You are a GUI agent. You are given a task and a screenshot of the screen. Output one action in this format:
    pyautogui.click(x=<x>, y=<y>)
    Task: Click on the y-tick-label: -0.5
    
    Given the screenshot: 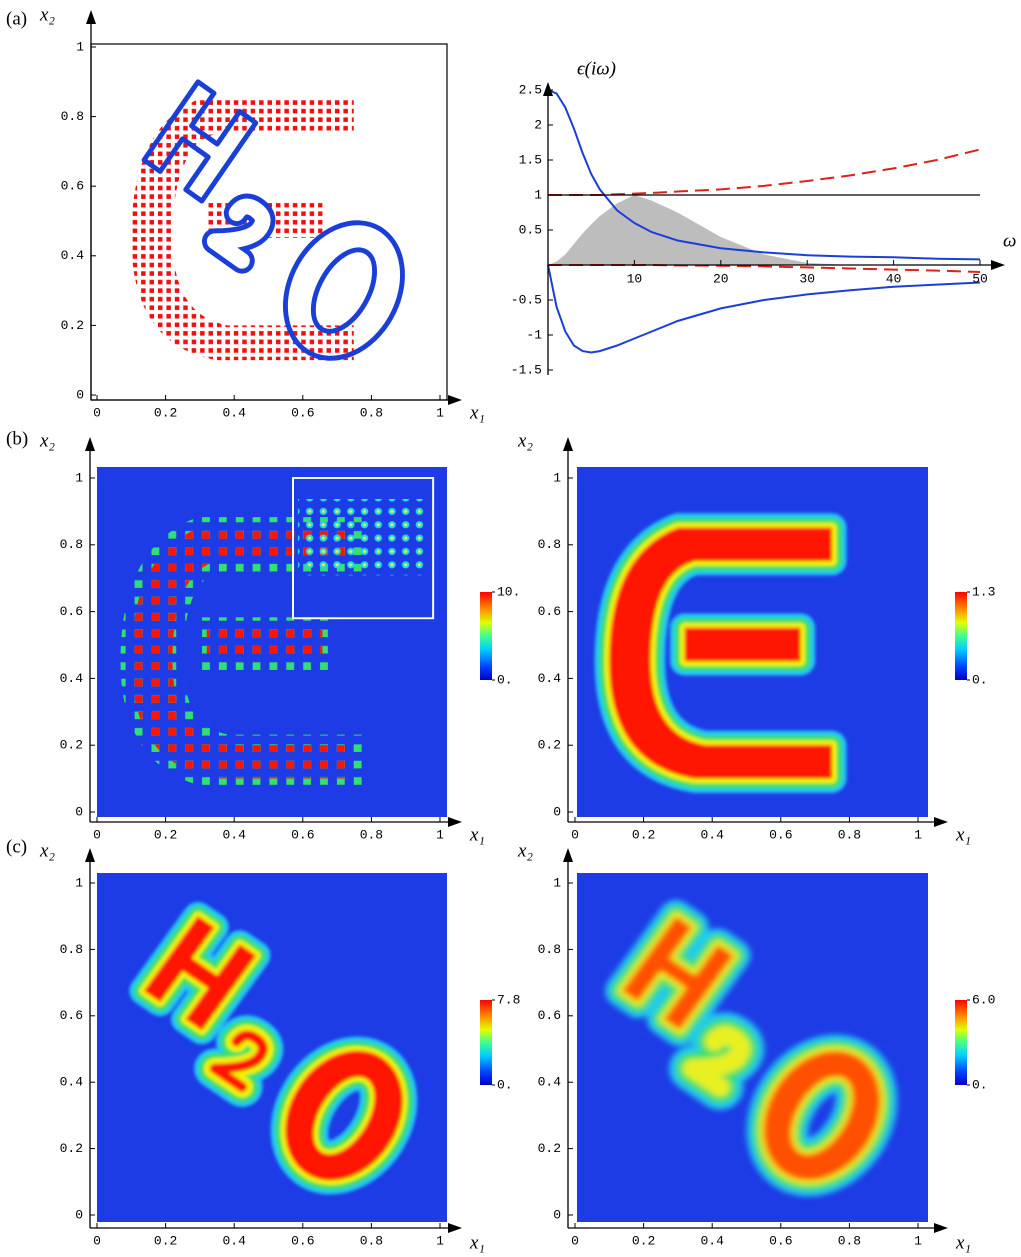 What is the action you would take?
    pyautogui.click(x=526, y=299)
    